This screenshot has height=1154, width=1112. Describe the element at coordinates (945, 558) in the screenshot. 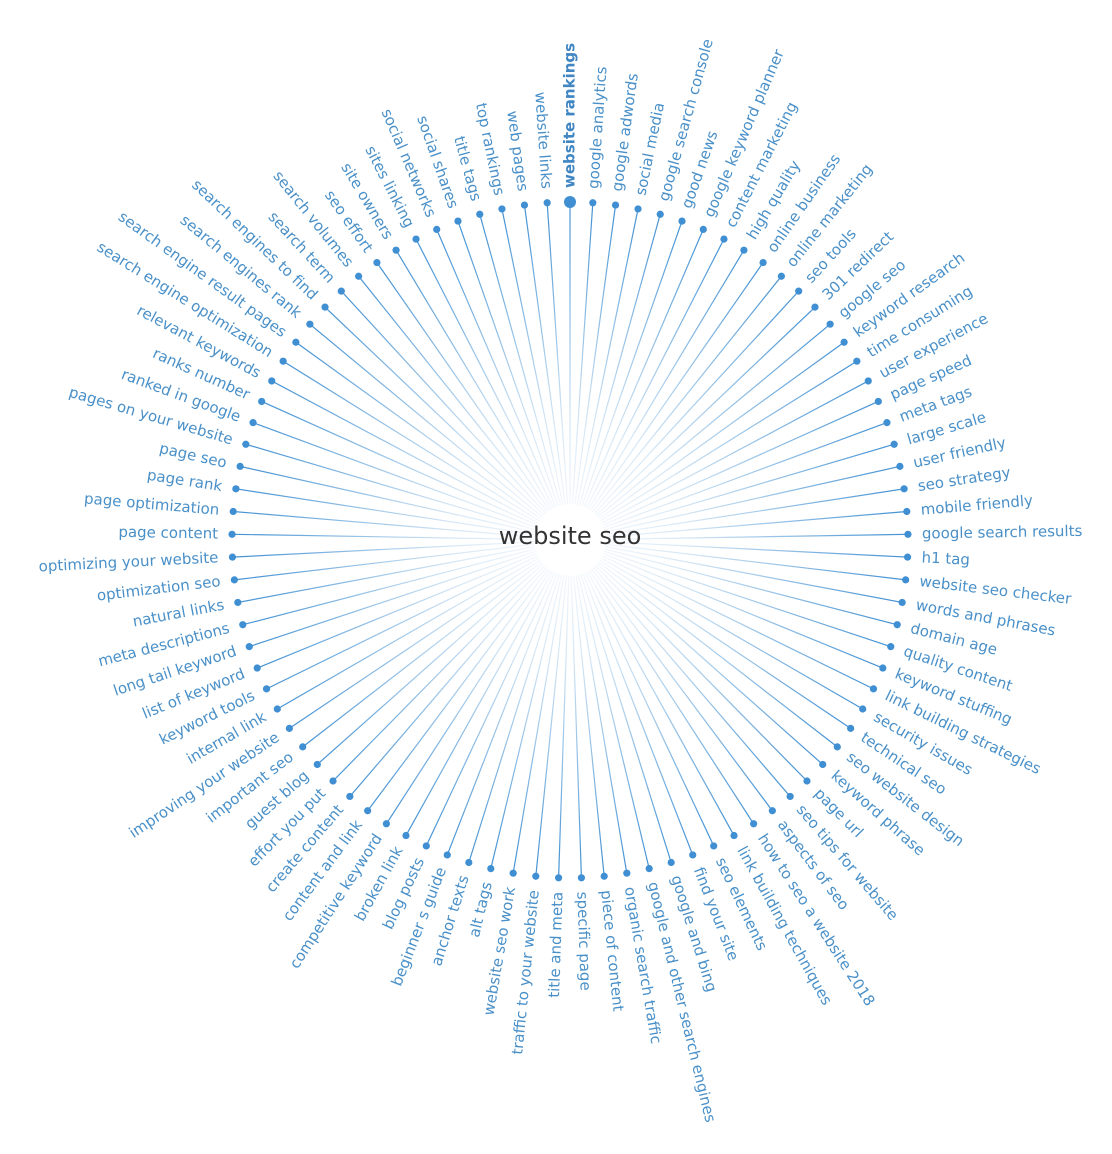

I see `keyword-label: h1 tag` at that location.